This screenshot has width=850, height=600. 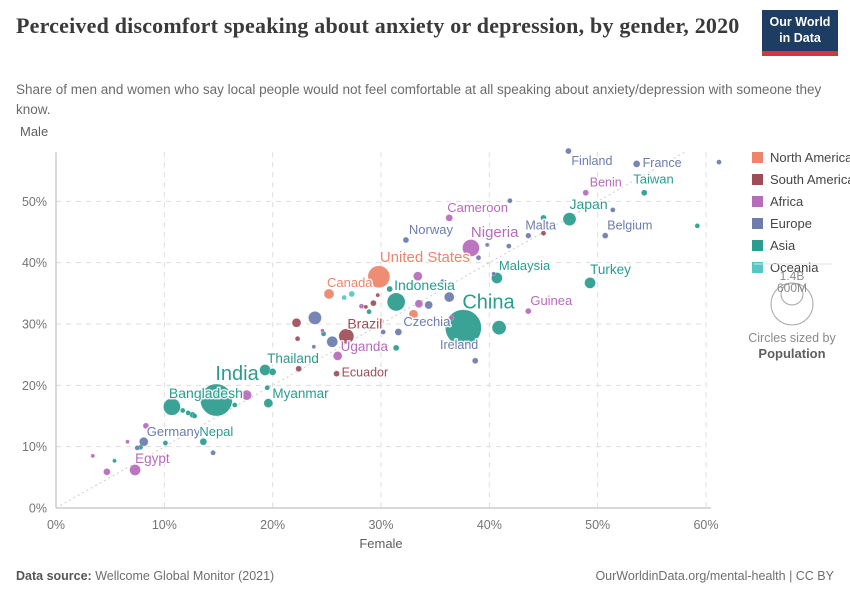 I want to click on size-legend-small-value: 600M, so click(x=792, y=288).